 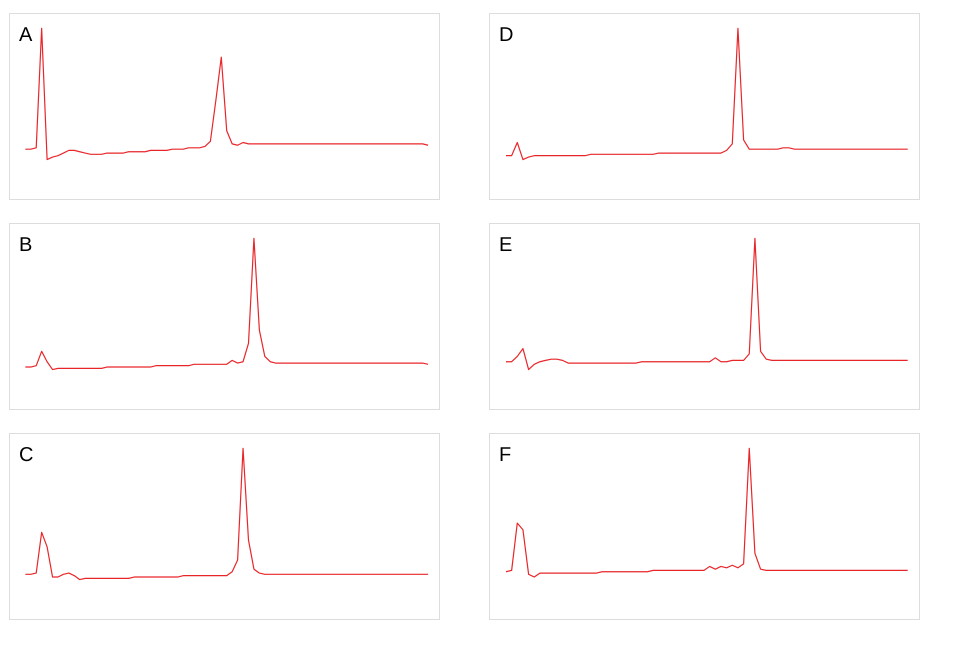 I want to click on chart-title: B, so click(x=25, y=245).